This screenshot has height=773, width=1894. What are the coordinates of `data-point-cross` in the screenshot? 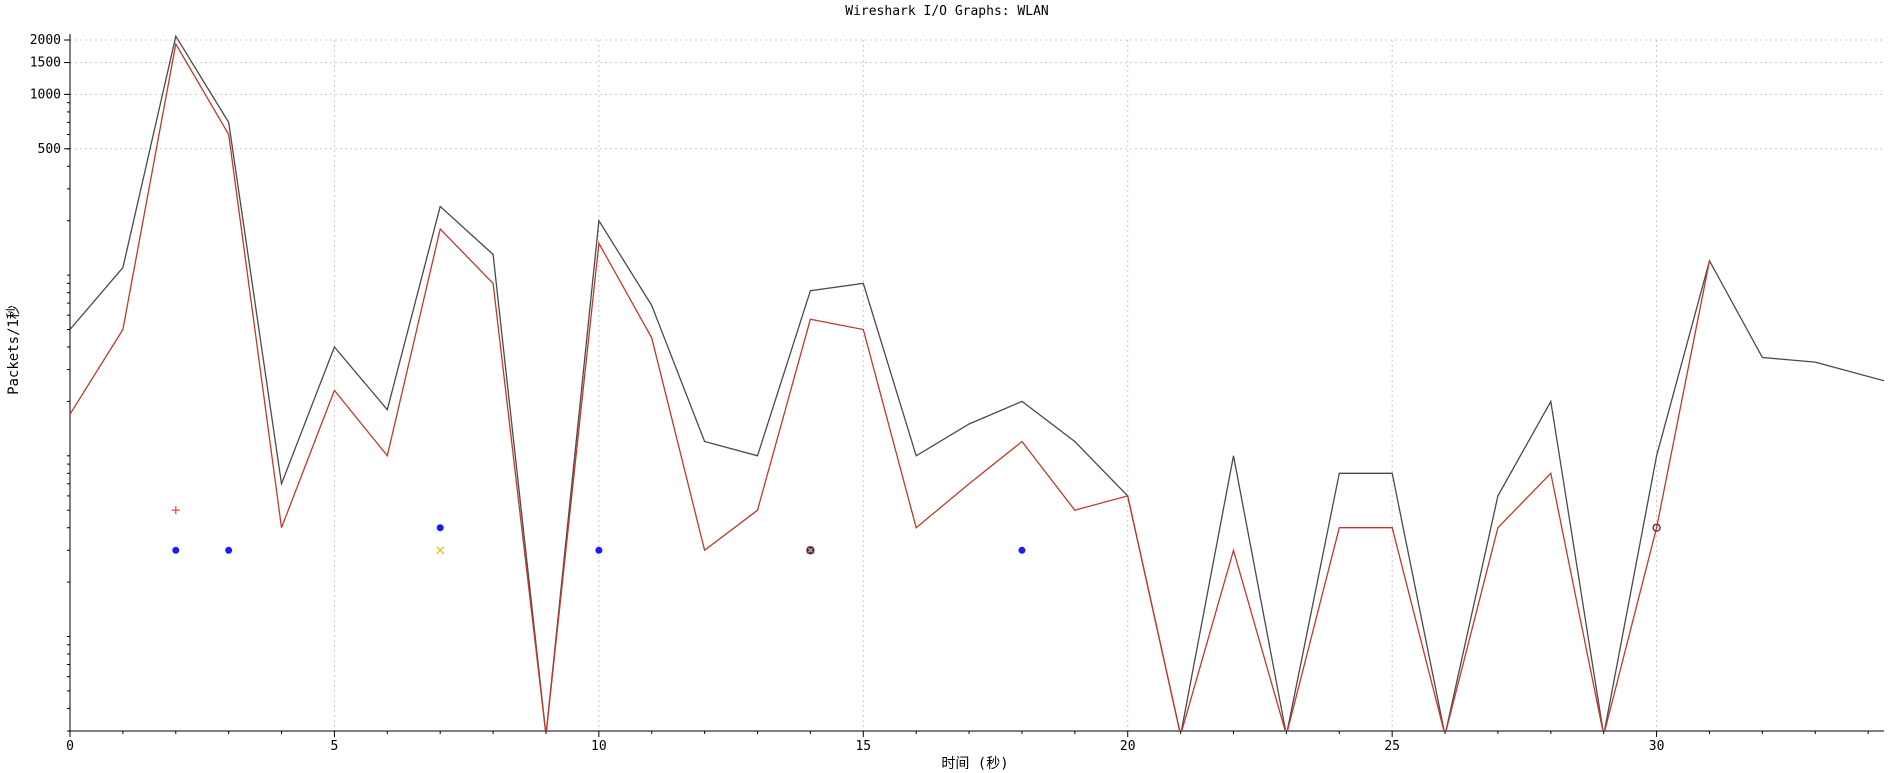 It's located at (440, 550).